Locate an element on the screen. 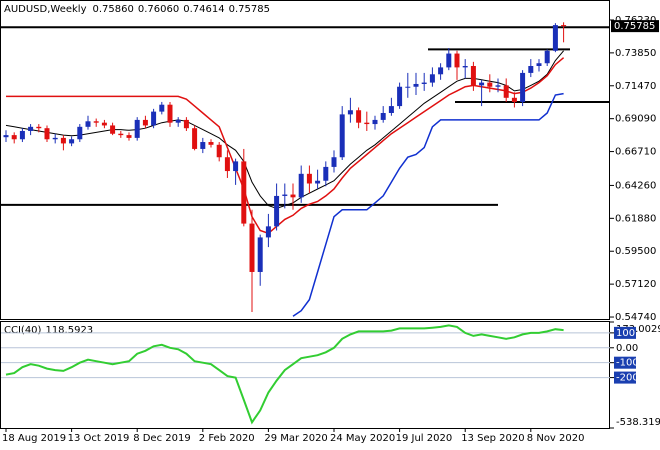 The width and height of the screenshot is (660, 450). price-box-label: 0.75785 is located at coordinates (634, 26).